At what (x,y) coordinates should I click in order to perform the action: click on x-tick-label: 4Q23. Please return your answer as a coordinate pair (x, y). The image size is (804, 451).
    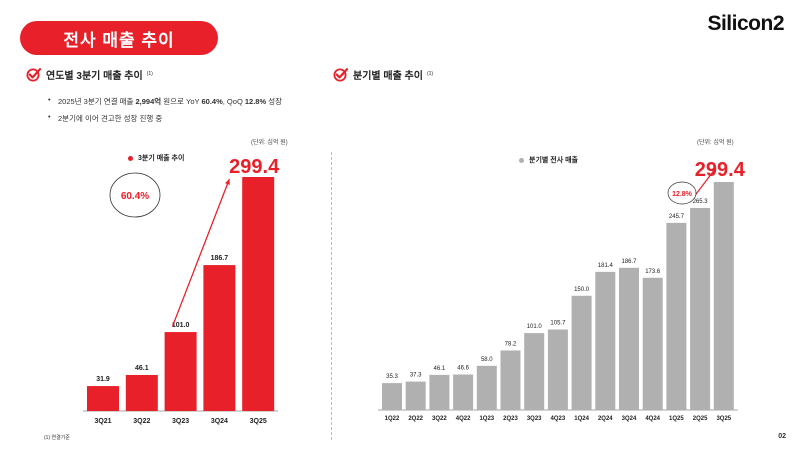
    Looking at the image, I should click on (558, 419).